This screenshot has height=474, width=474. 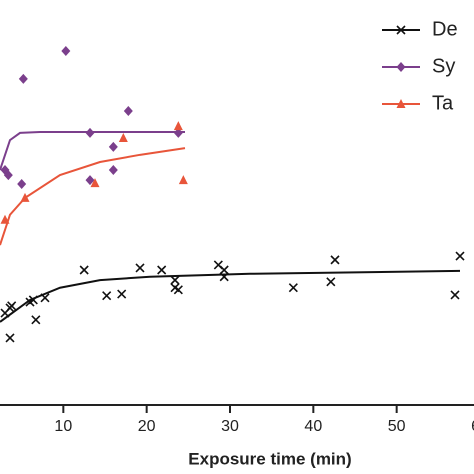 I want to click on x-tick-label: 60, so click(x=472, y=426).